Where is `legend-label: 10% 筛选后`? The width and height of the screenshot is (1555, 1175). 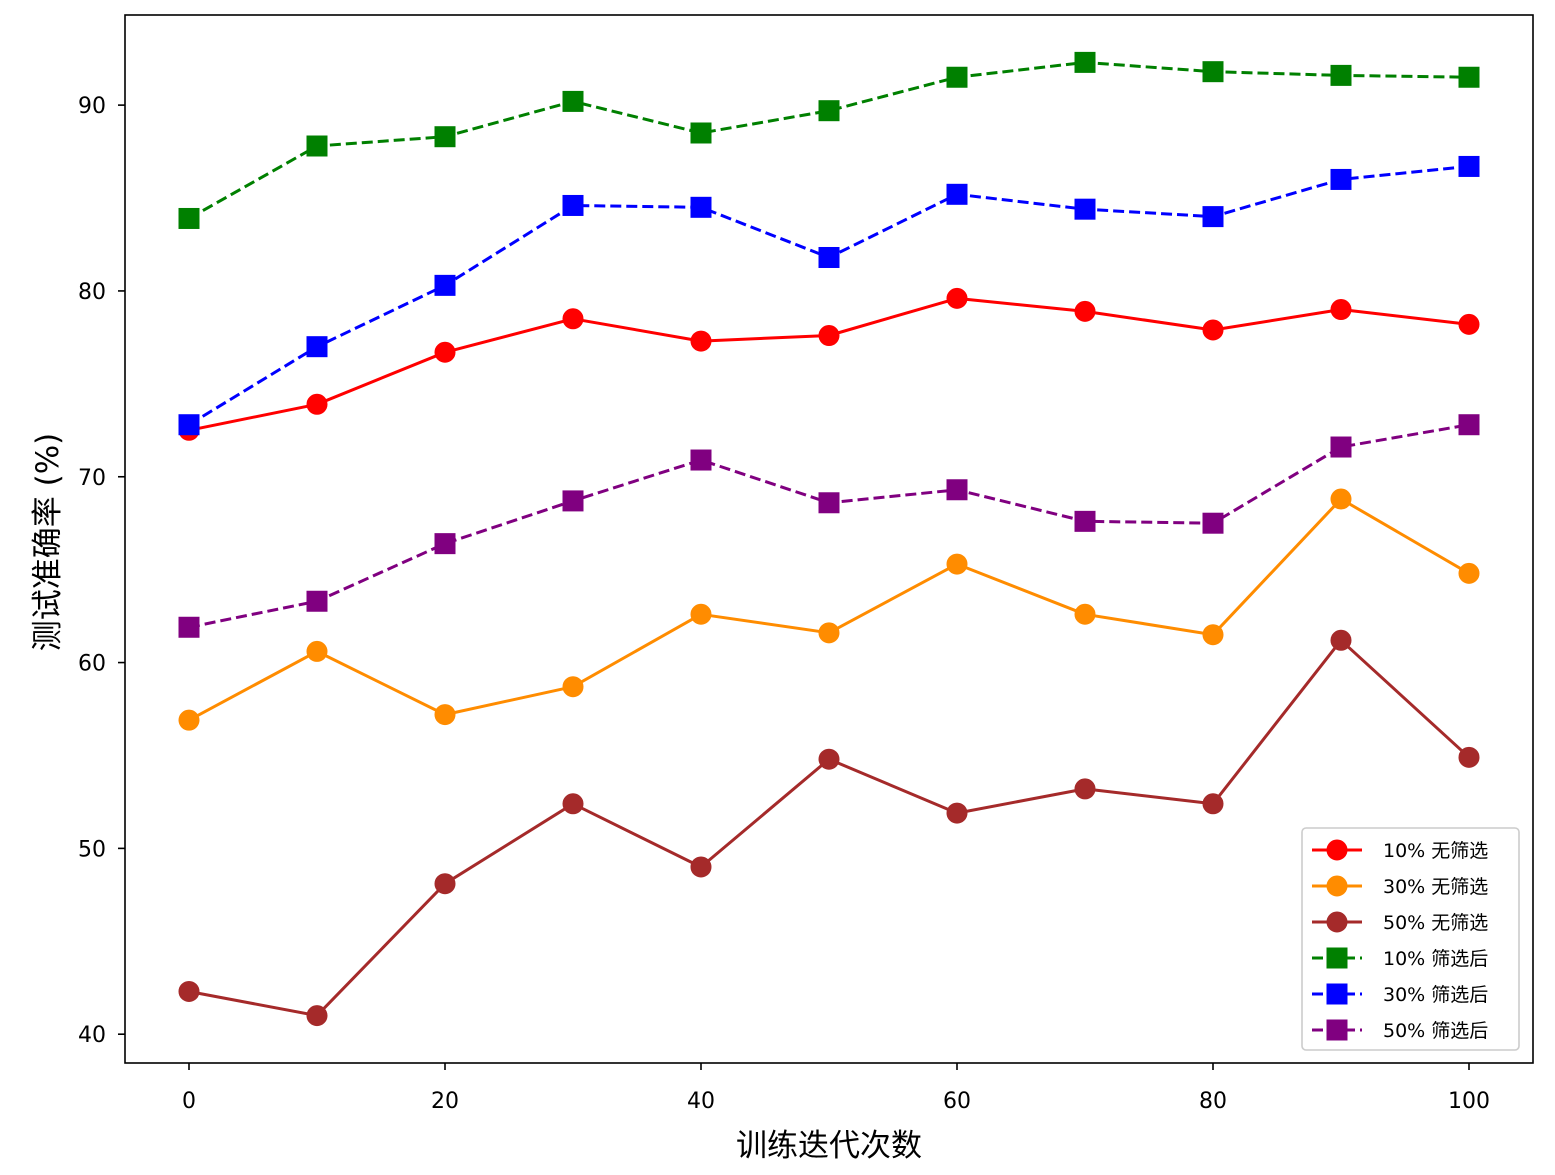
legend-label: 10% 筛选后 is located at coordinates (1435, 959).